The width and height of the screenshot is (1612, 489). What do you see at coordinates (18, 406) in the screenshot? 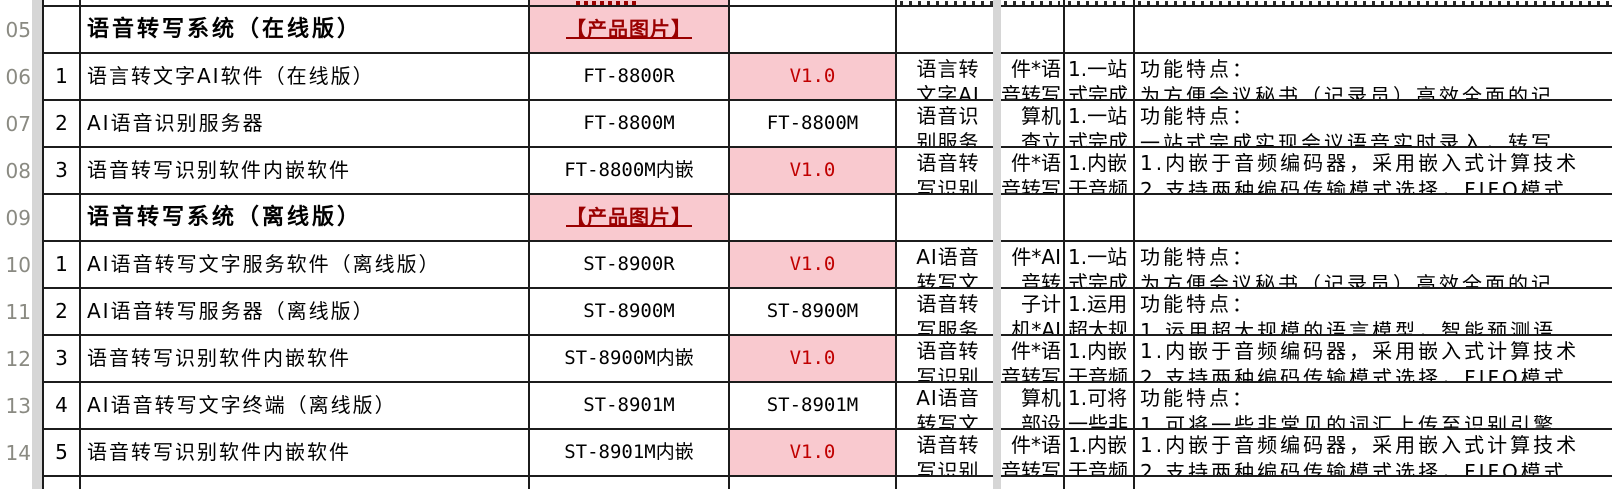
I see `row-header: 13` at bounding box center [18, 406].